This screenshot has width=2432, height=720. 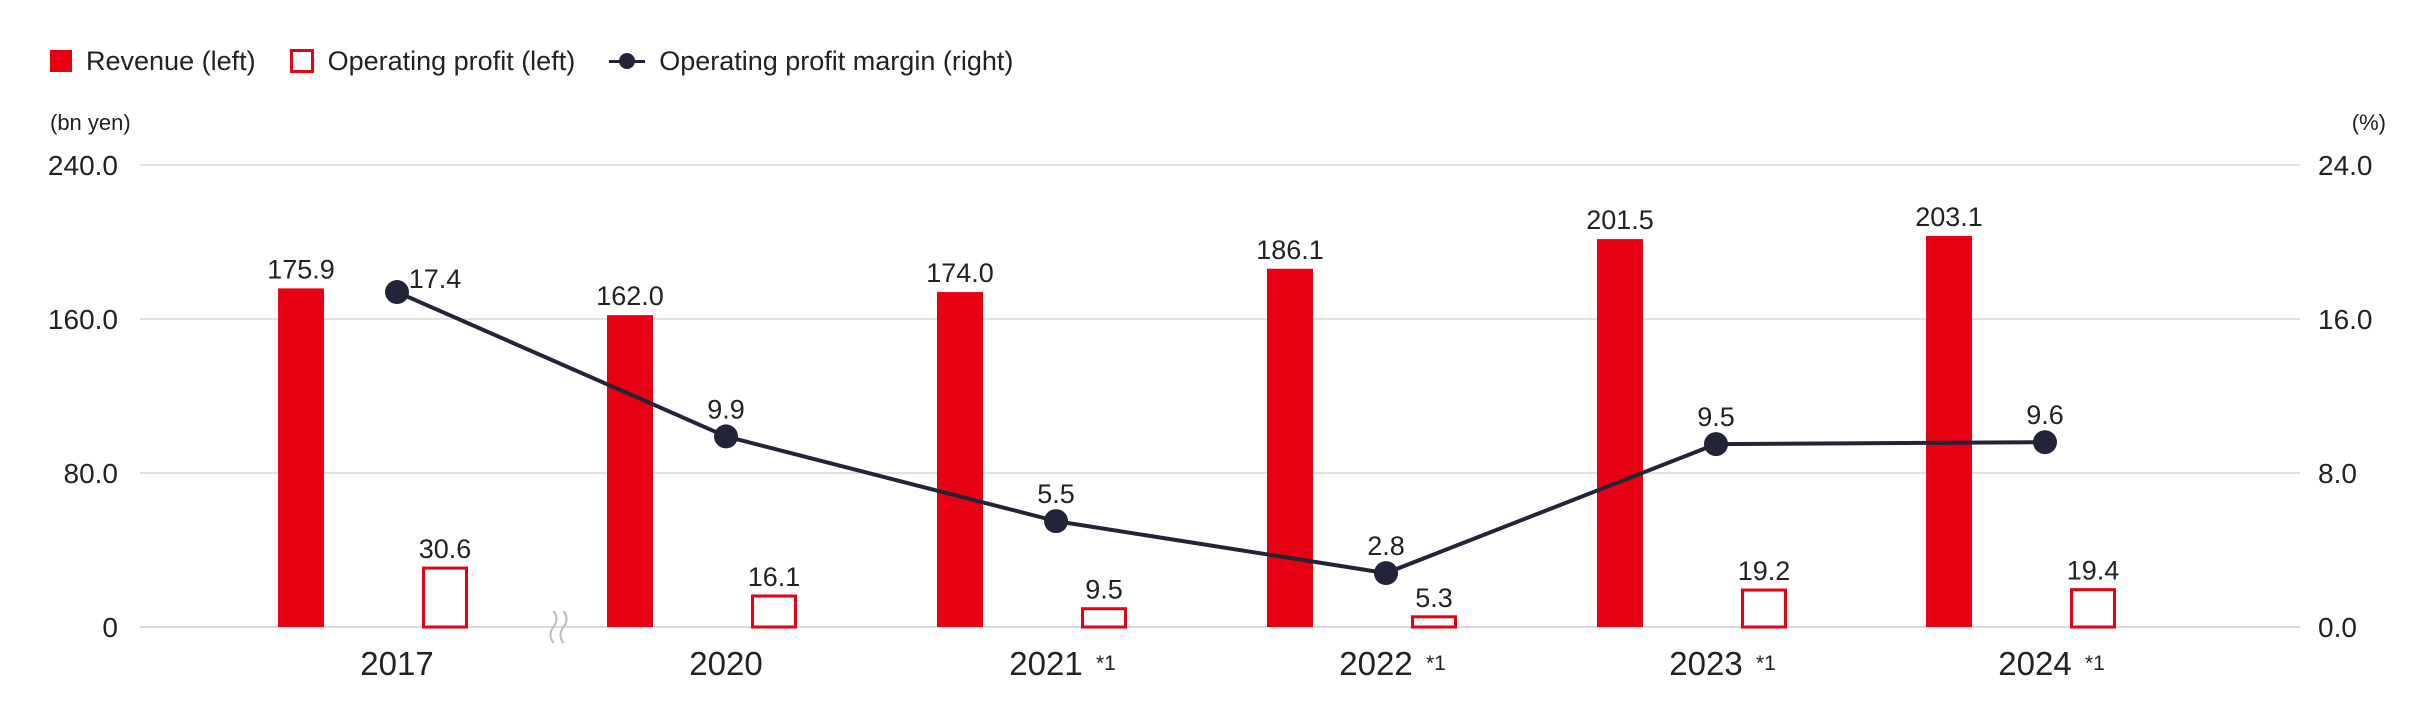 What do you see at coordinates (435, 279) in the screenshot?
I see `margin-data-label: 17.4` at bounding box center [435, 279].